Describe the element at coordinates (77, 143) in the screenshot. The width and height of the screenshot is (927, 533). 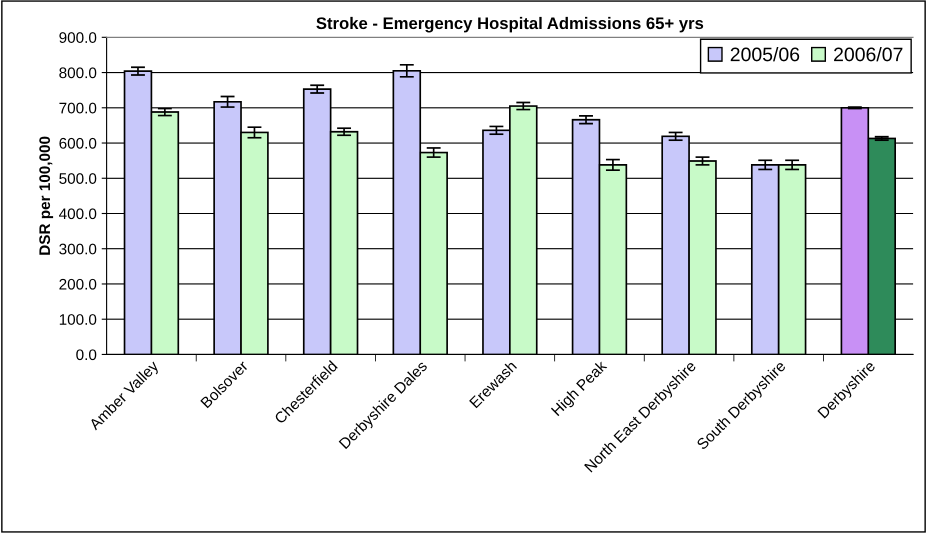
I see `y-tick-label: 600.0` at that location.